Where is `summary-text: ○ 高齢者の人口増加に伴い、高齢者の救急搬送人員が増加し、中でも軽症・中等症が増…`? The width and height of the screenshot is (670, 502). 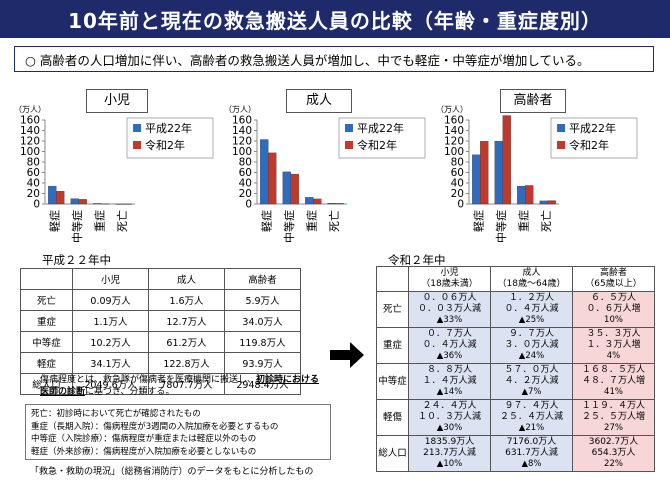 summary-text: ○ 高齢者の人口増加に伴い、高齢者の救急搬送人員が増加し、中でも軽症・中等症が増… is located at coordinates (307, 60).